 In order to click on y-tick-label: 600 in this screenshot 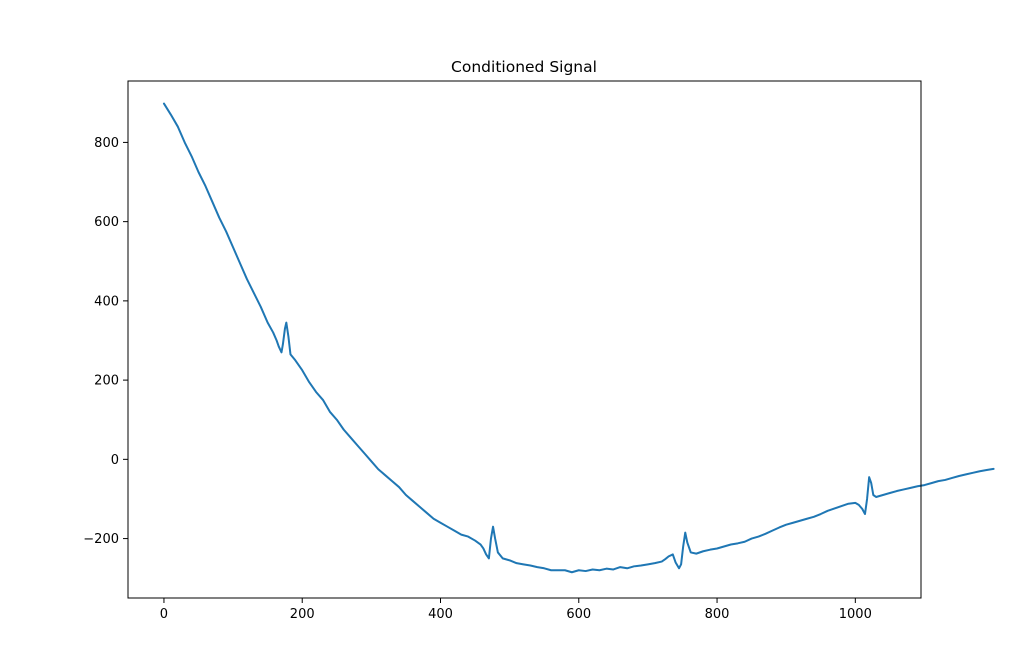, I will do `click(106, 222)`.